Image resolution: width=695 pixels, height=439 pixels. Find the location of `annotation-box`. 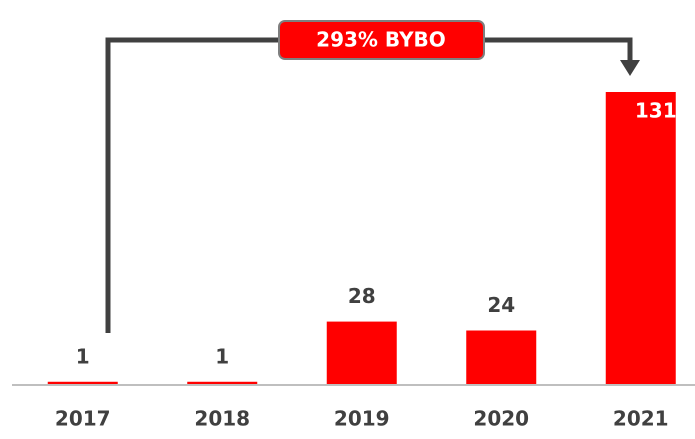

annotation-box is located at coordinates (381, 40).